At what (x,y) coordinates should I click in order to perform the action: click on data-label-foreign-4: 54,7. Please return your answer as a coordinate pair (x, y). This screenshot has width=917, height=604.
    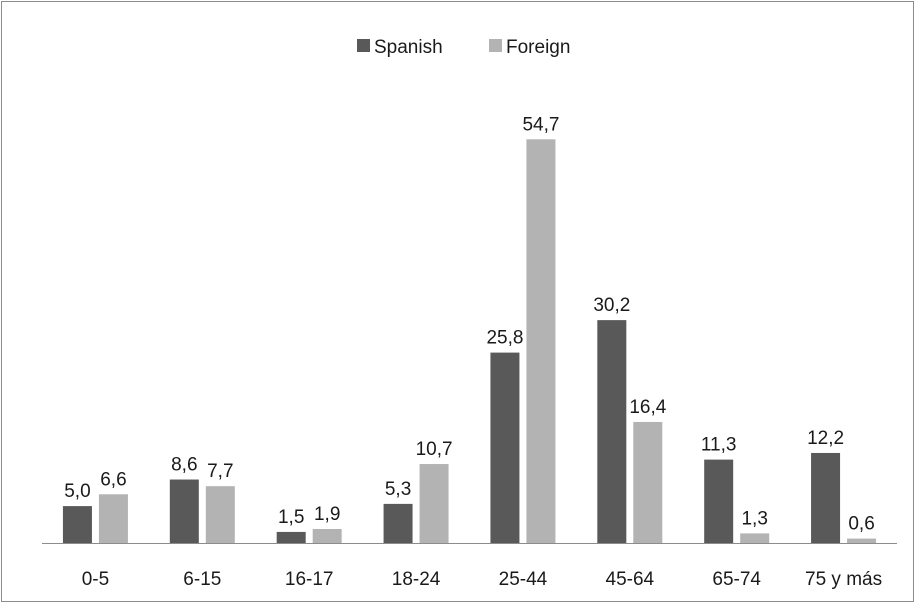
    Looking at the image, I should click on (540, 124).